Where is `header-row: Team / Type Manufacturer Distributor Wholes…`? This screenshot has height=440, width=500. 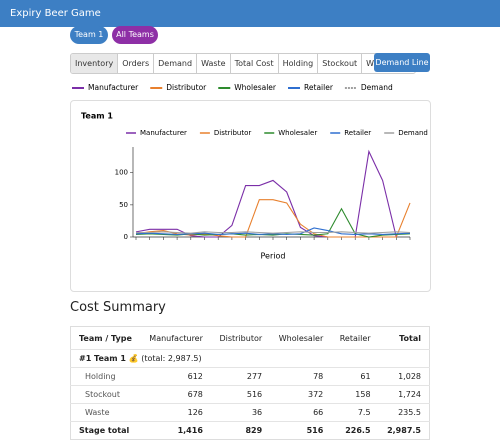 header-row: Team / Type Manufacturer Distributor Wholes… is located at coordinates (250, 338).